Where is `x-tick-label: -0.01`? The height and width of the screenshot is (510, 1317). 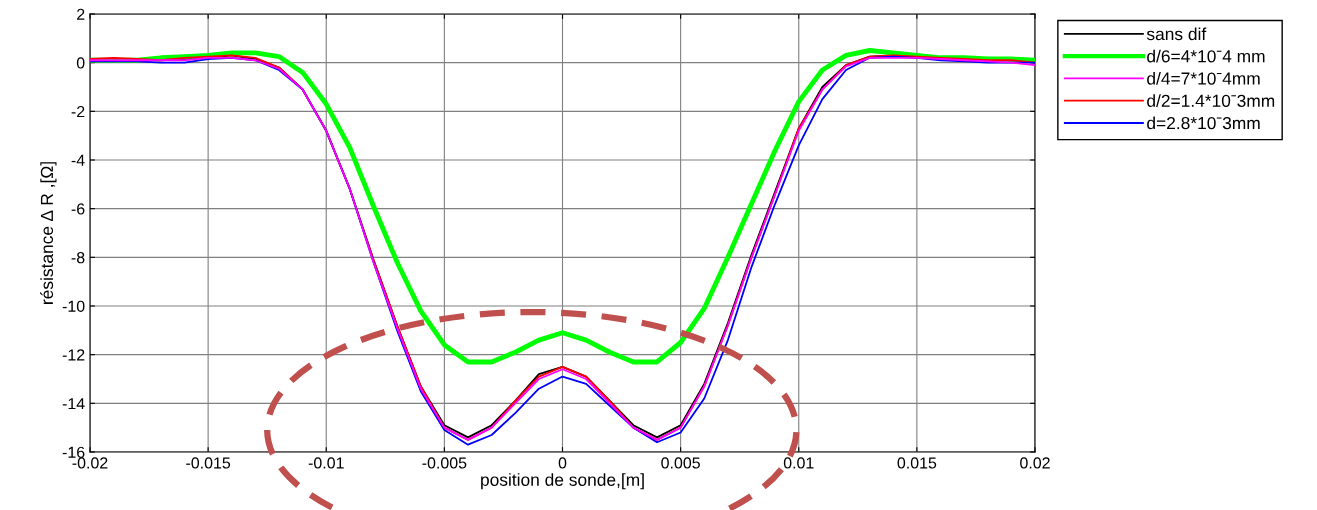
x-tick-label: -0.01 is located at coordinates (326, 463).